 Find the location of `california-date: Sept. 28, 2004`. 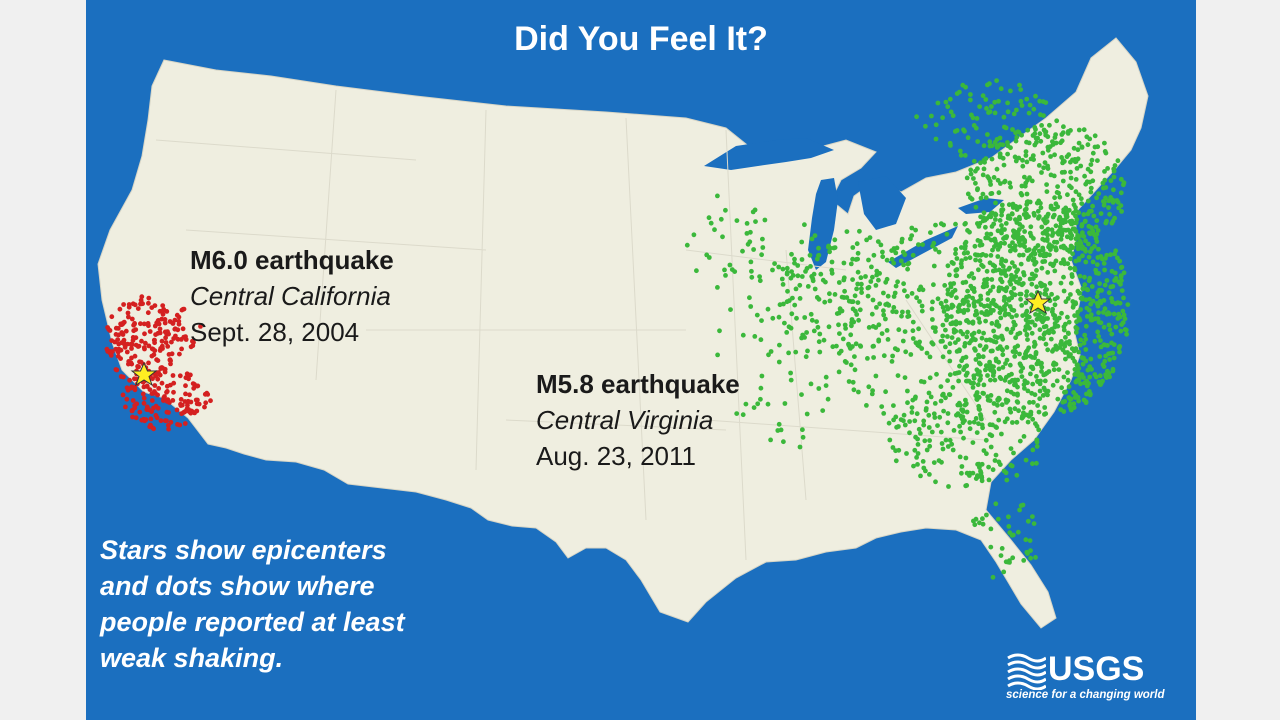

california-date: Sept. 28, 2004 is located at coordinates (275, 332).